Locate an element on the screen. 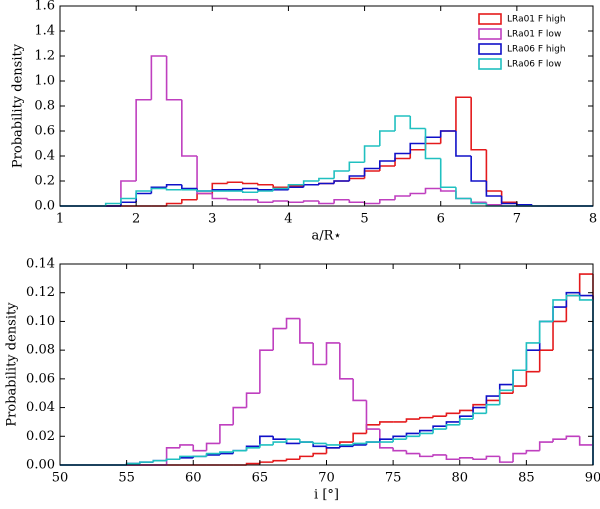  x-tick-label: 85 is located at coordinates (526, 478).